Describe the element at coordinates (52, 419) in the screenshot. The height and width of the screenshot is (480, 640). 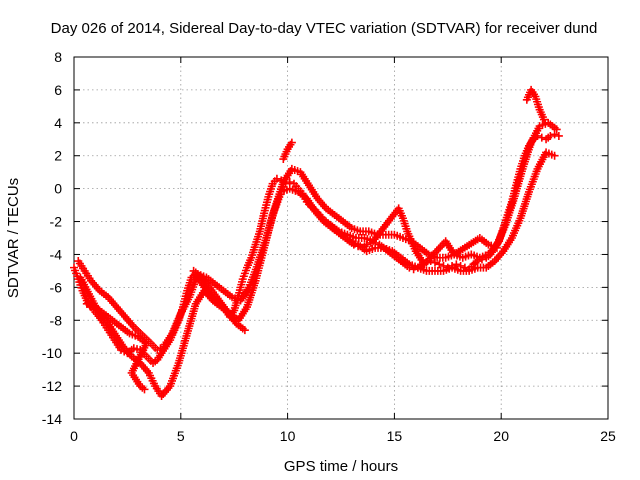
I see `y-tick-label: -14` at that location.